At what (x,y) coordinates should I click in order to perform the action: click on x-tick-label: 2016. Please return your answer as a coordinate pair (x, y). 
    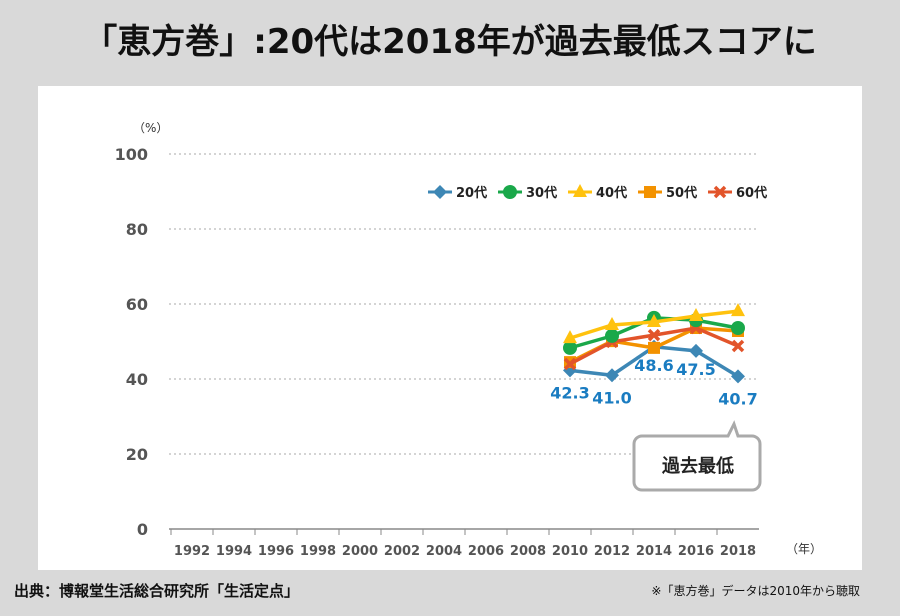
    Looking at the image, I should click on (696, 551).